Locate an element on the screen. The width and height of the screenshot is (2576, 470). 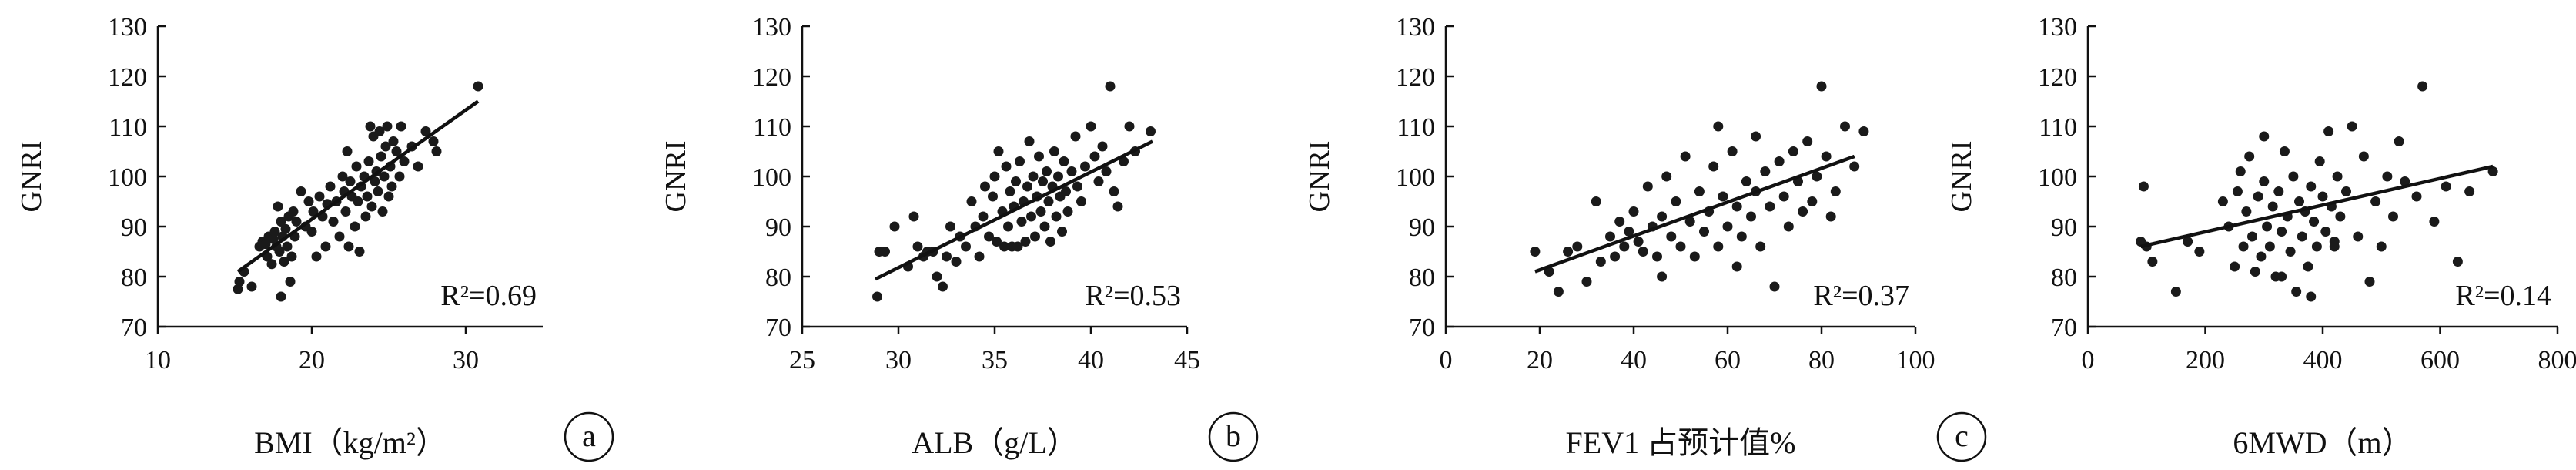
panel-label-circle is located at coordinates (1234, 436).